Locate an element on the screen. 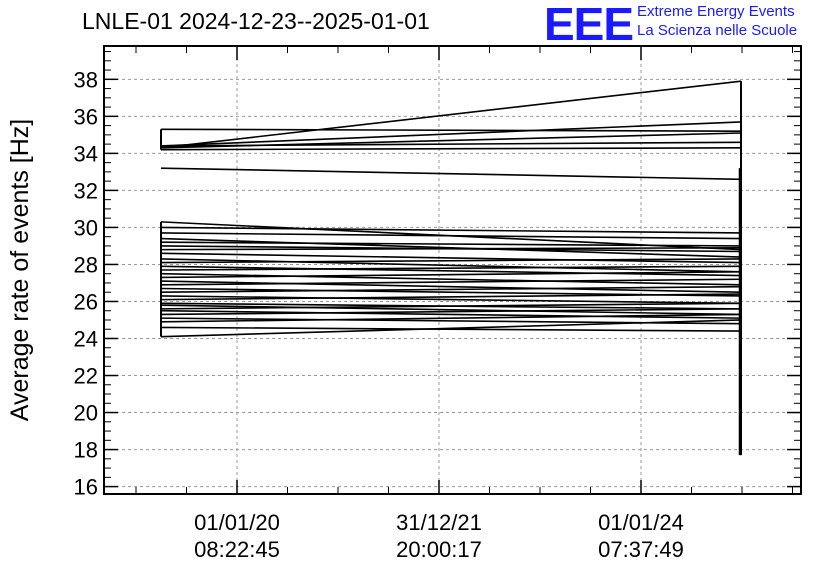  y-tick-label: 20 is located at coordinates (86, 413).